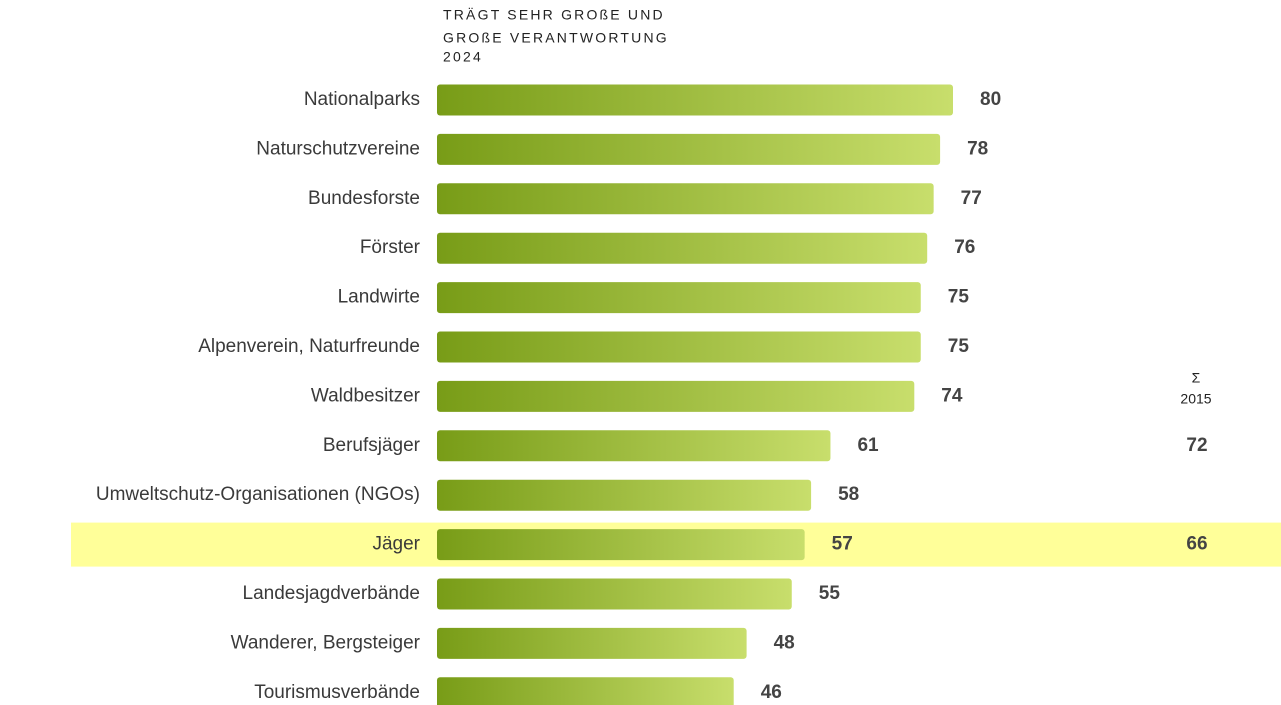 This screenshot has width=1281, height=705. What do you see at coordinates (390, 247) in the screenshot?
I see `category-label: Förster` at bounding box center [390, 247].